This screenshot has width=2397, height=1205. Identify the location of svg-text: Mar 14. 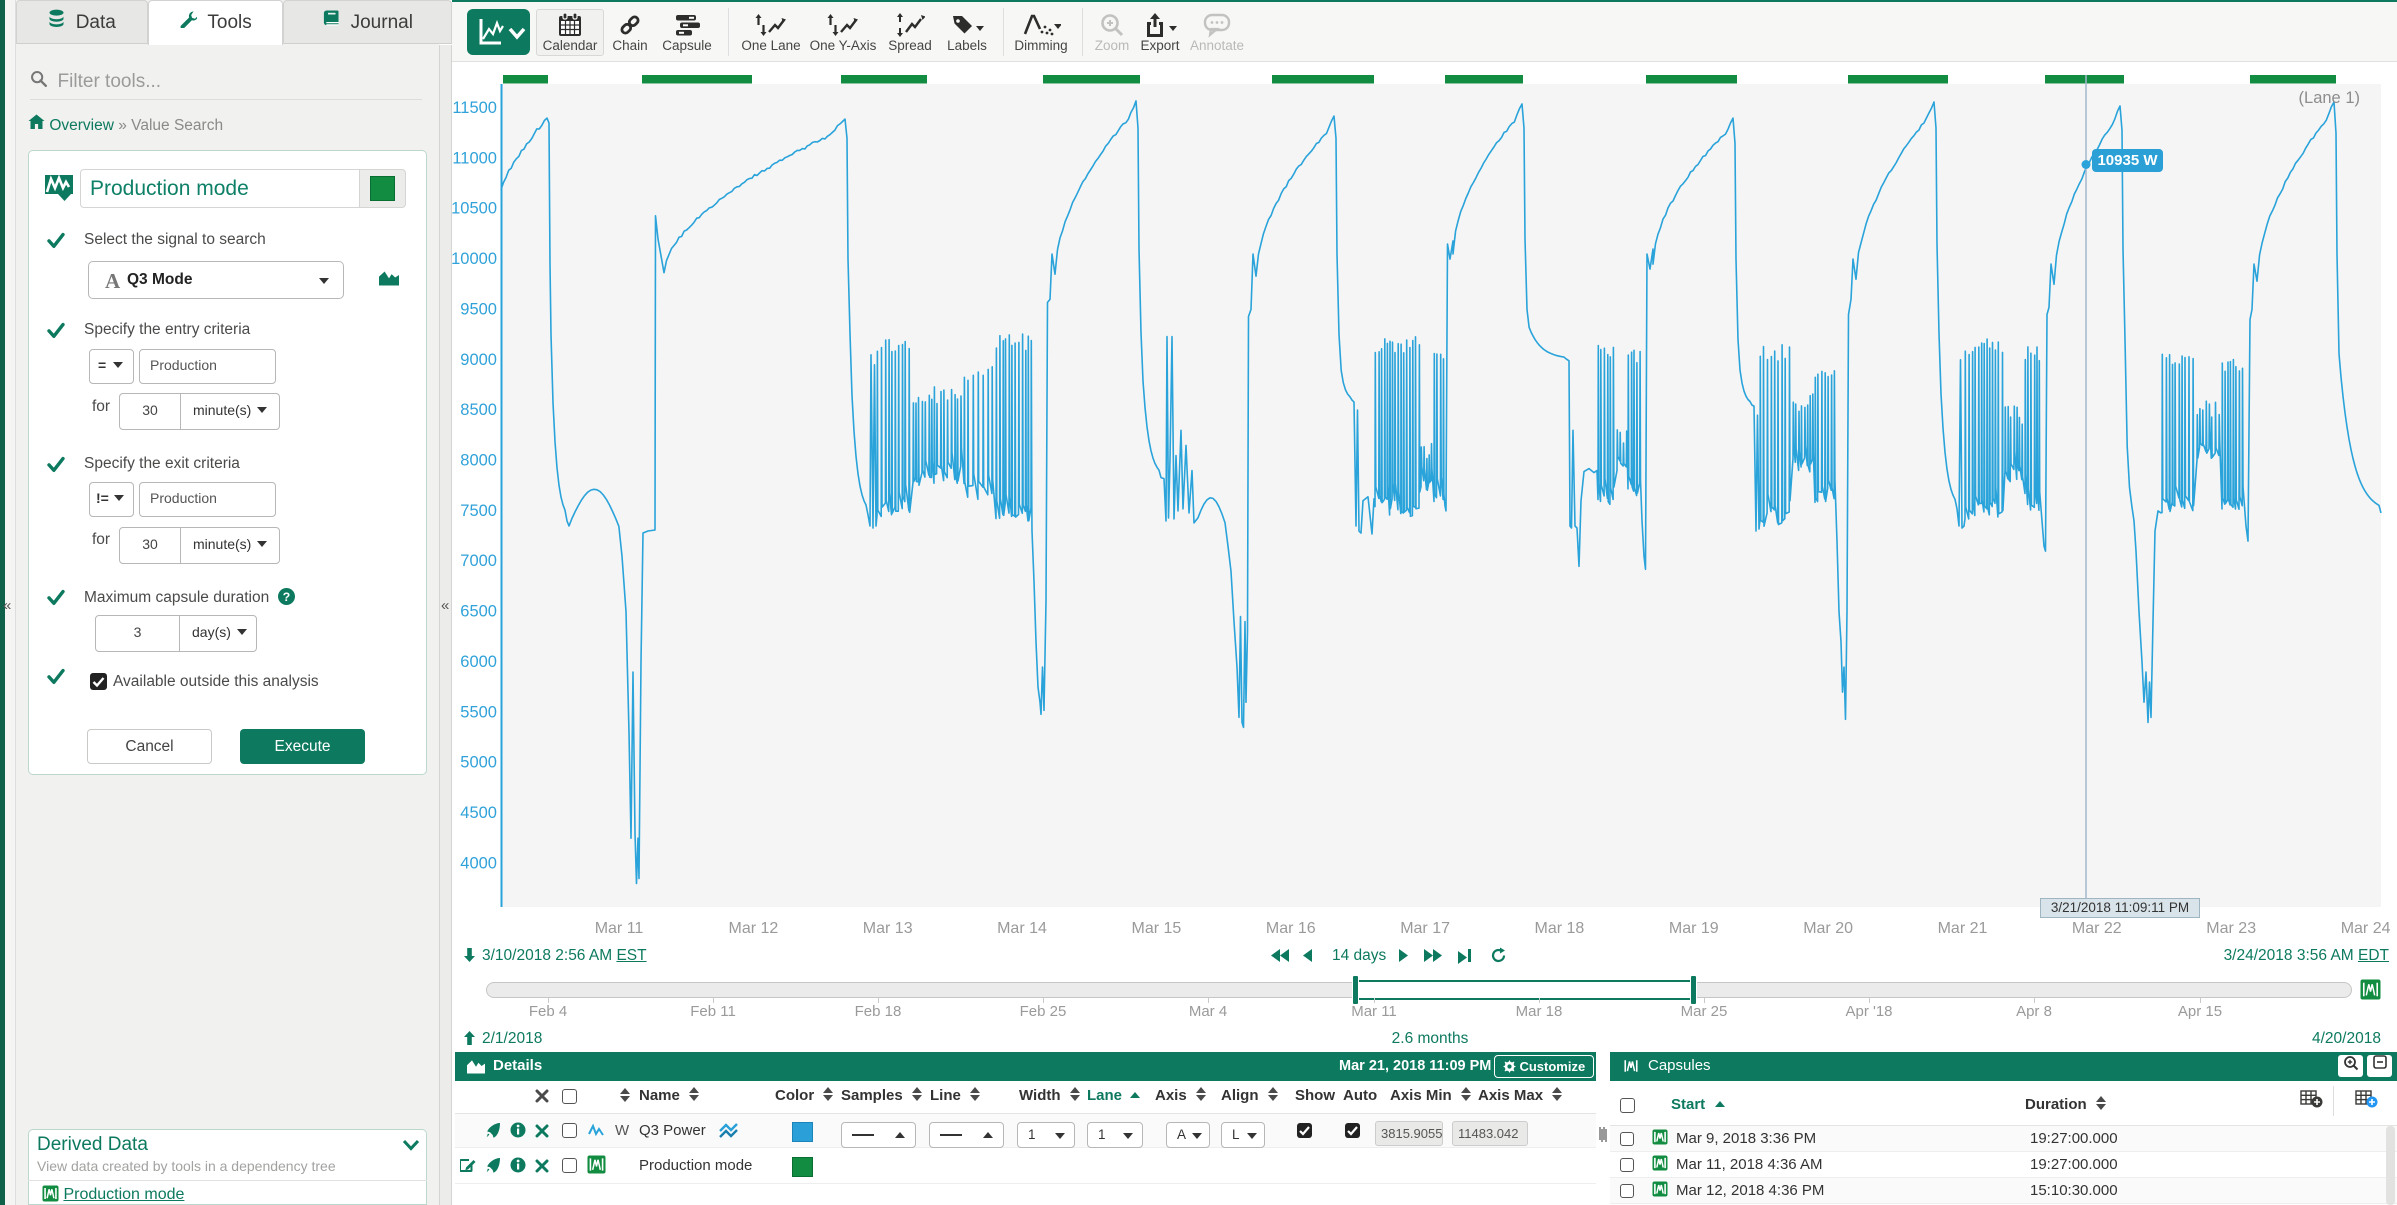
(1022, 928).